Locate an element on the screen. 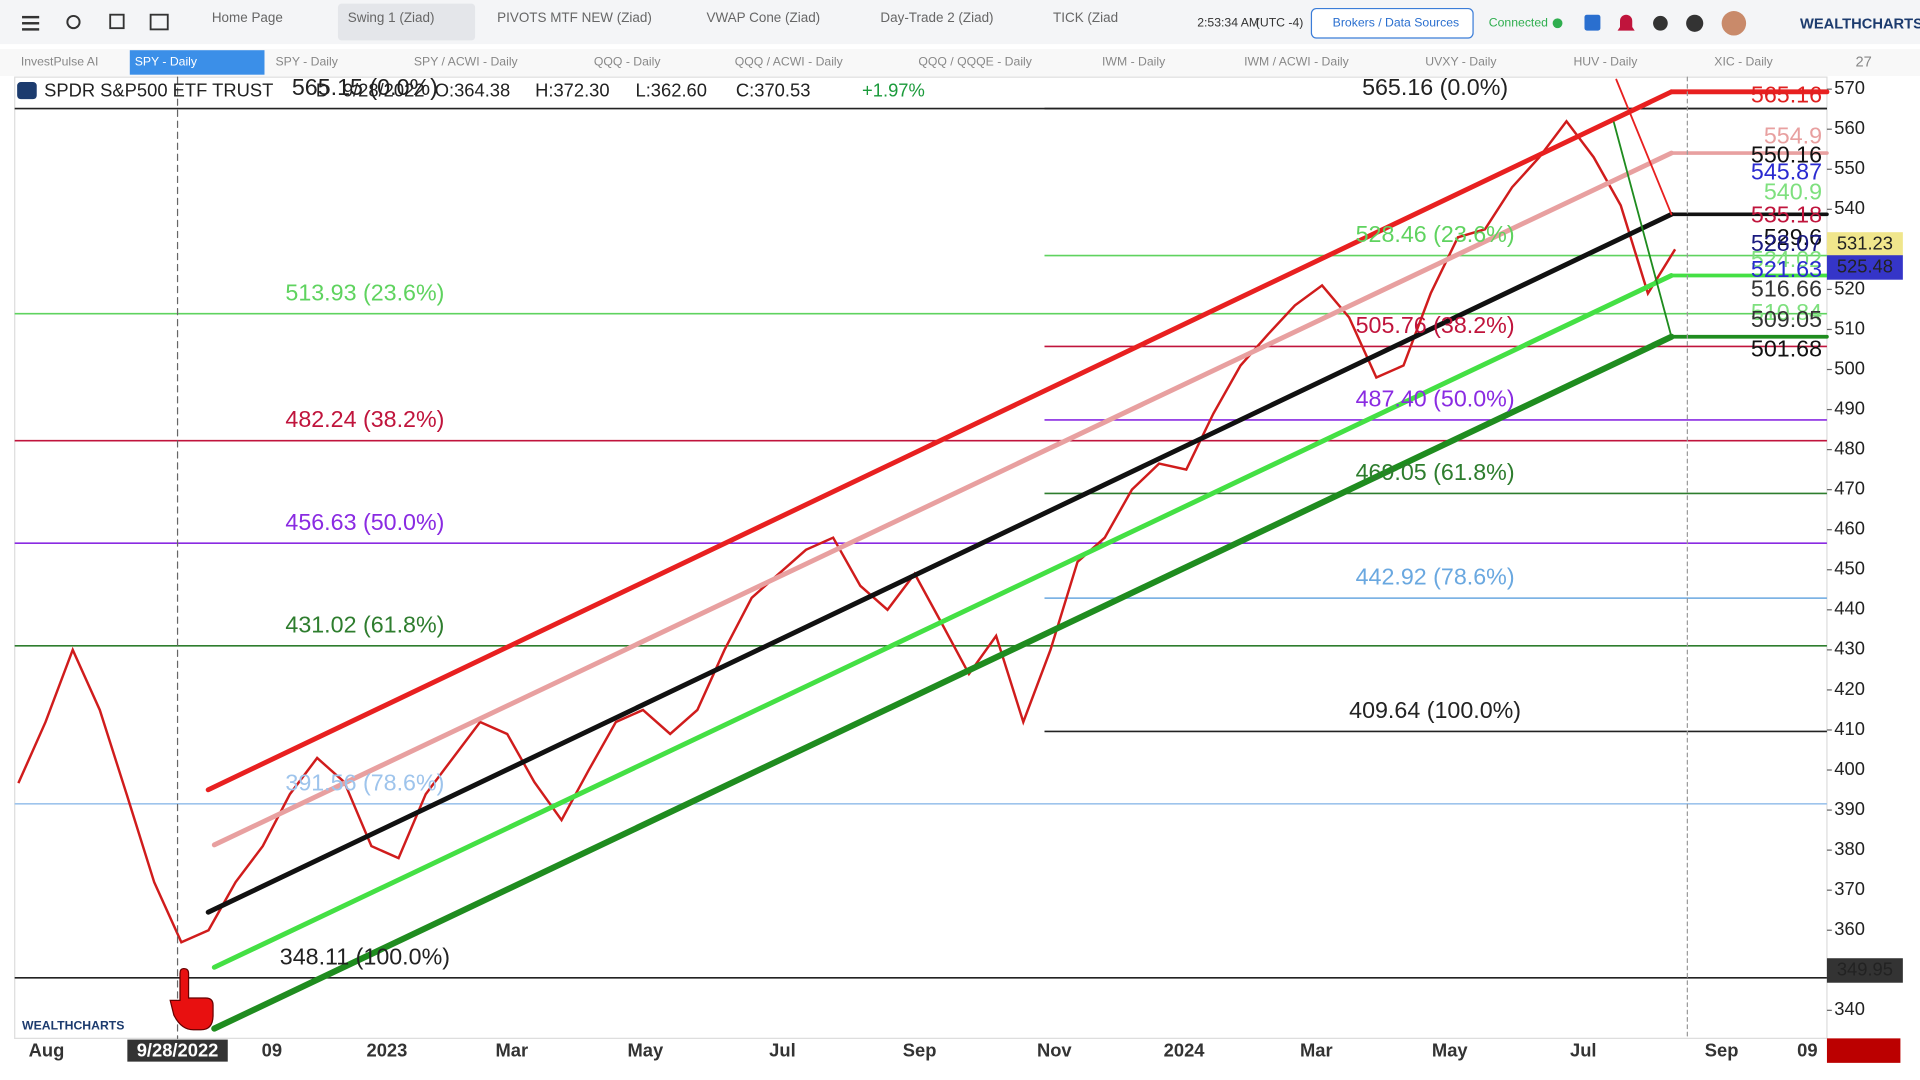  brand: WEALTHCHARTS is located at coordinates (1860, 24).